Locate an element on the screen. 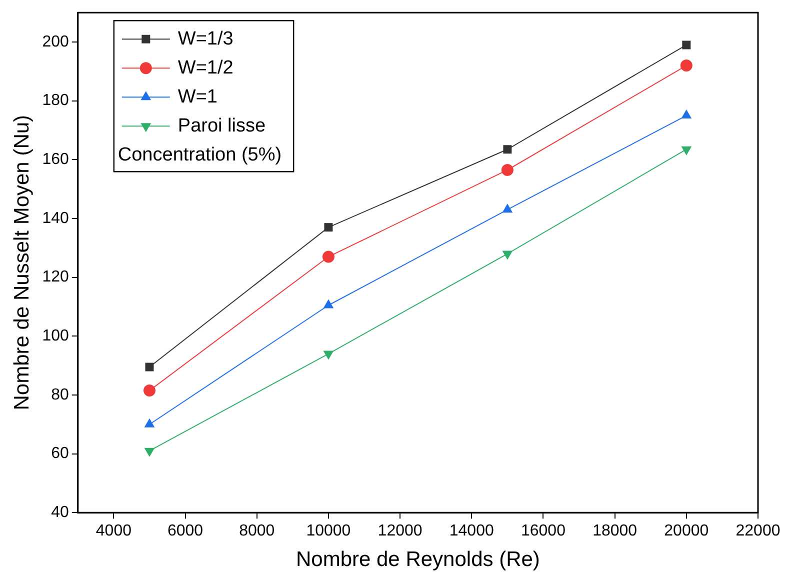  x-tick-label: 10000 is located at coordinates (328, 531).